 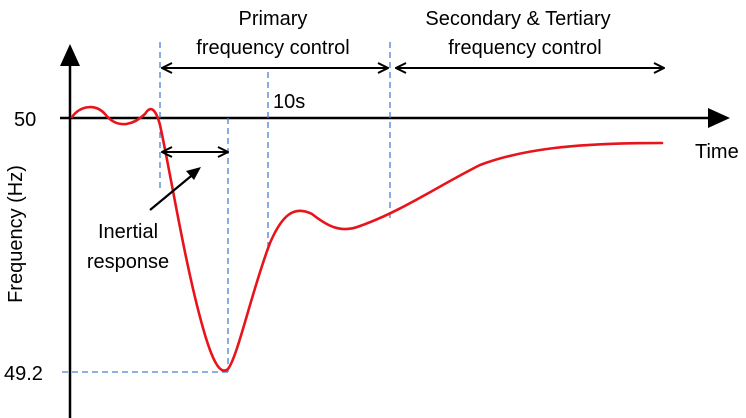 What do you see at coordinates (273, 19) in the screenshot?
I see `primary-label-line1: Primary` at bounding box center [273, 19].